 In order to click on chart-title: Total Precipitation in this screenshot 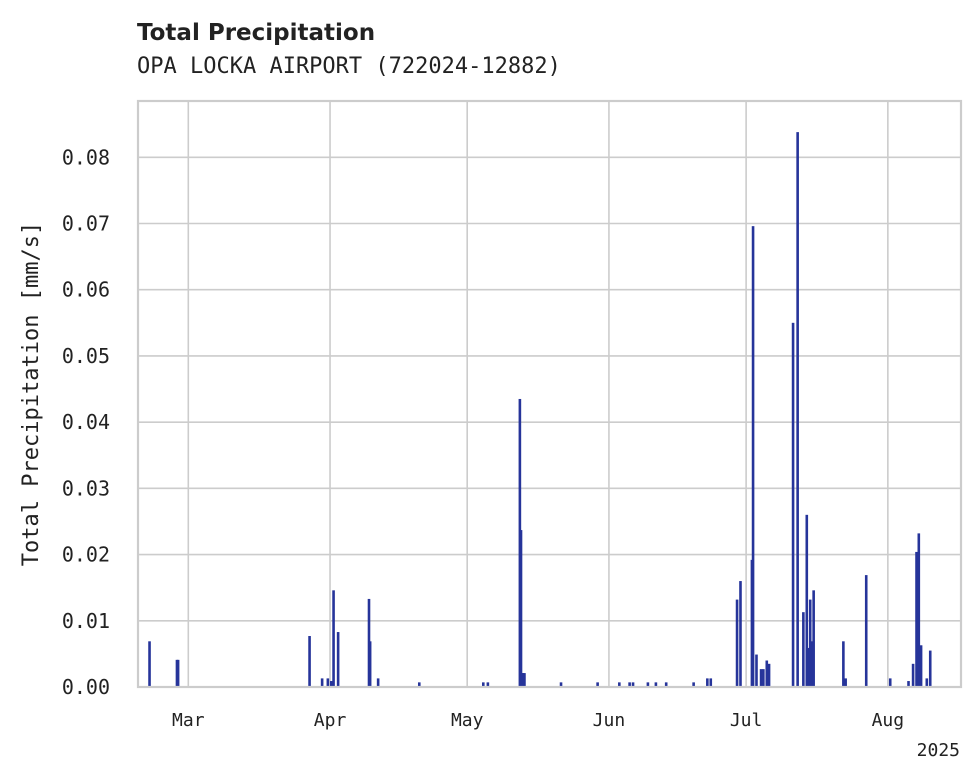, I will do `click(256, 33)`.